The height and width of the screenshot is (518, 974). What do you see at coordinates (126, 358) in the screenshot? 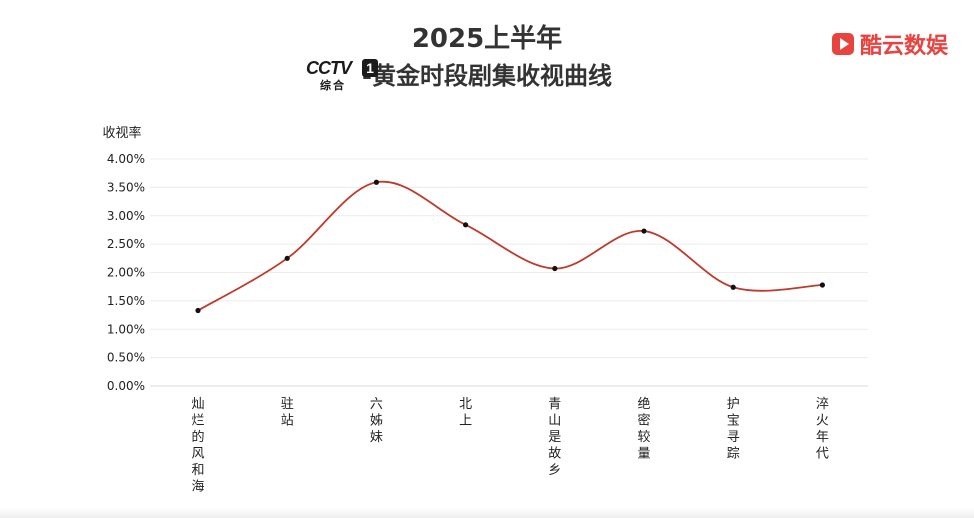
I see `y-tick-label: 0.50%` at bounding box center [126, 358].